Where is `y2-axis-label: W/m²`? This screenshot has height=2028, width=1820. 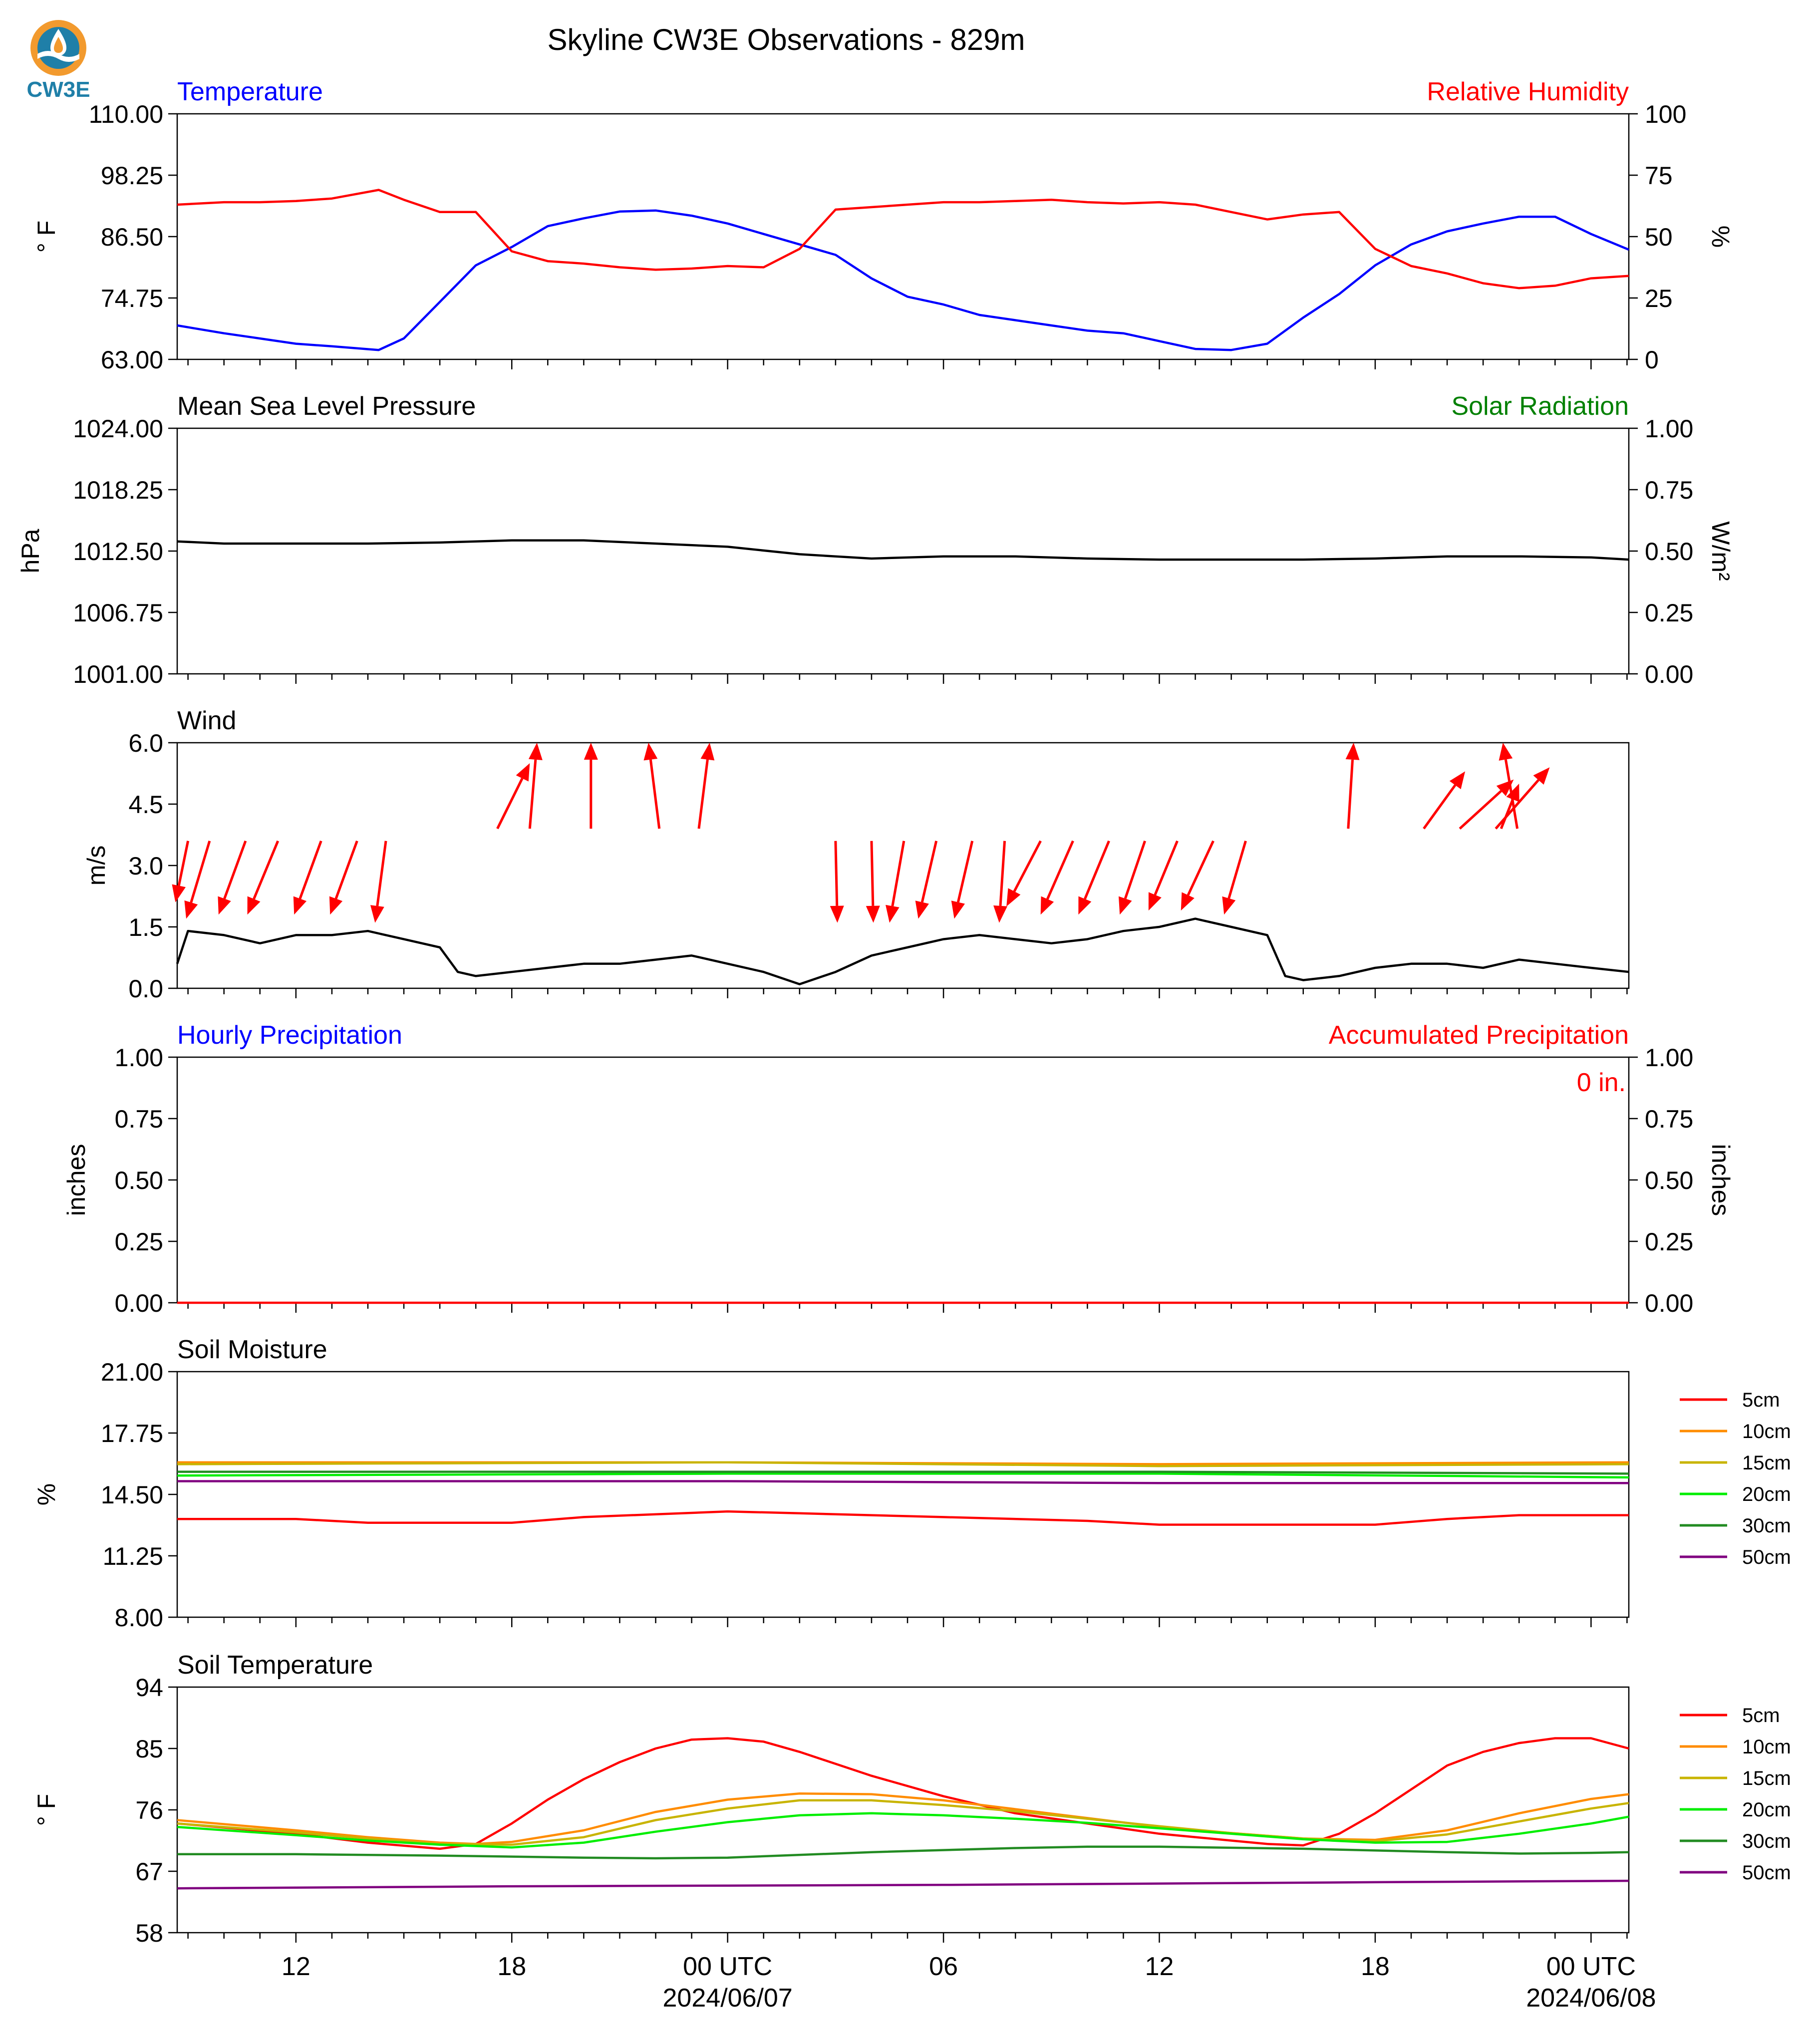 y2-axis-label: W/m² is located at coordinates (1721, 550).